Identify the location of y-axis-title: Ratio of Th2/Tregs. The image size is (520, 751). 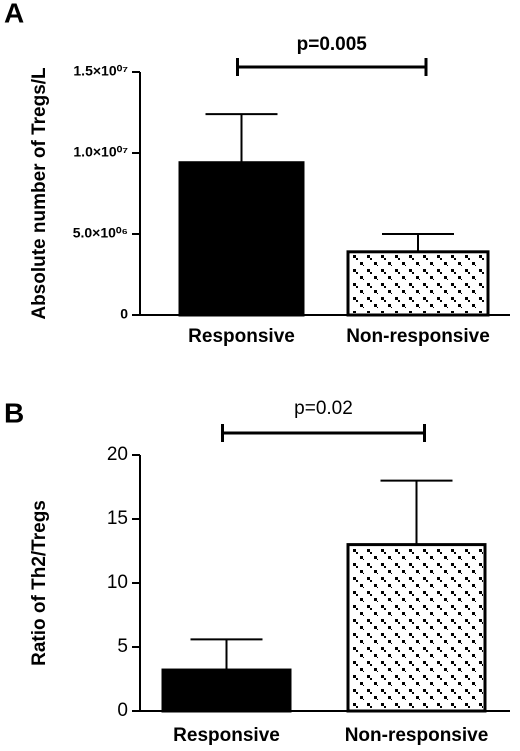
(39, 583).